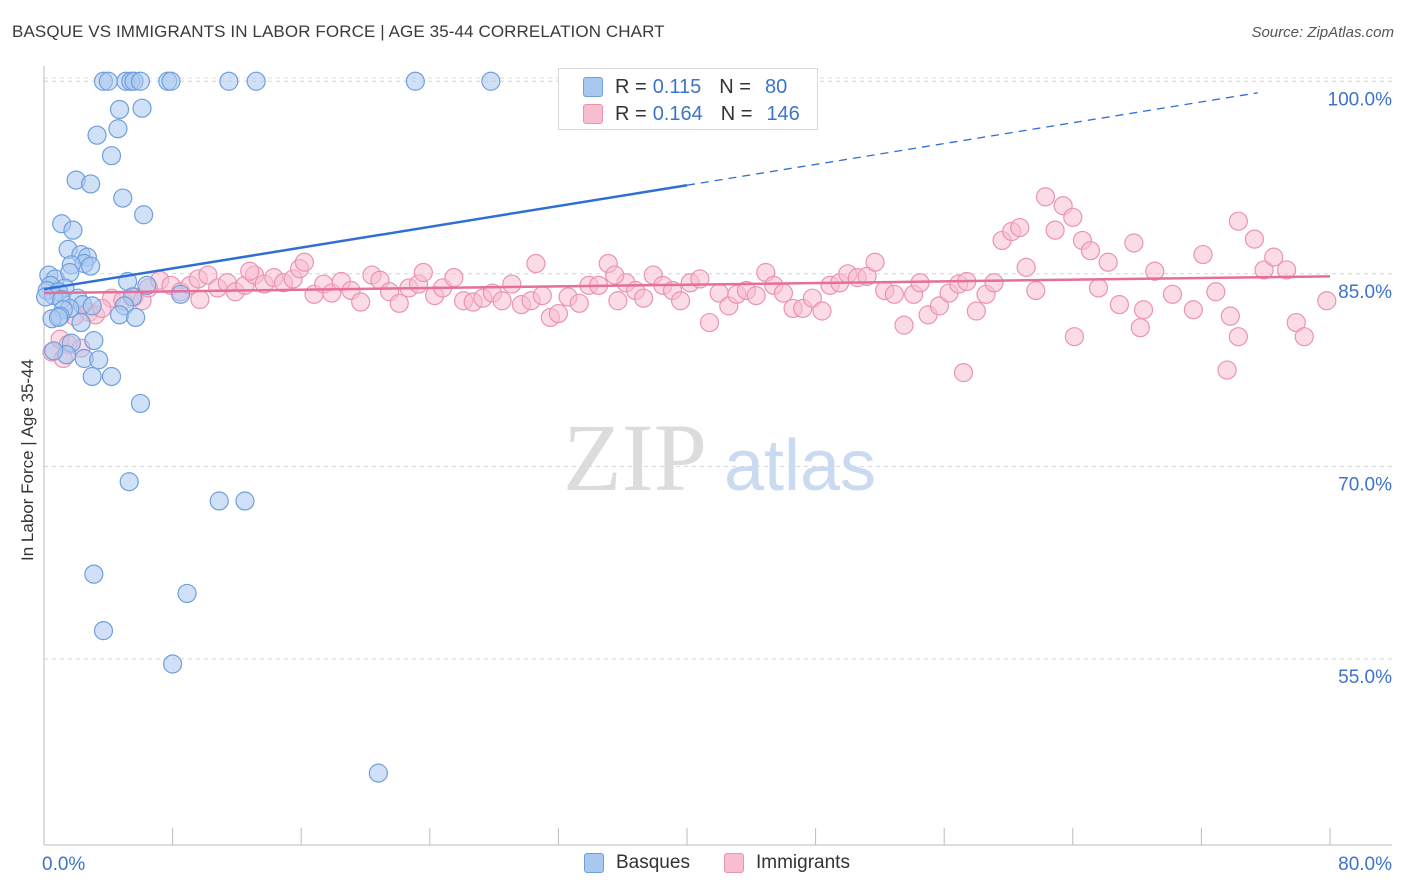 This screenshot has width=1406, height=892. What do you see at coordinates (687, 285) in the screenshot?
I see `immigrants-trendline` at bounding box center [687, 285].